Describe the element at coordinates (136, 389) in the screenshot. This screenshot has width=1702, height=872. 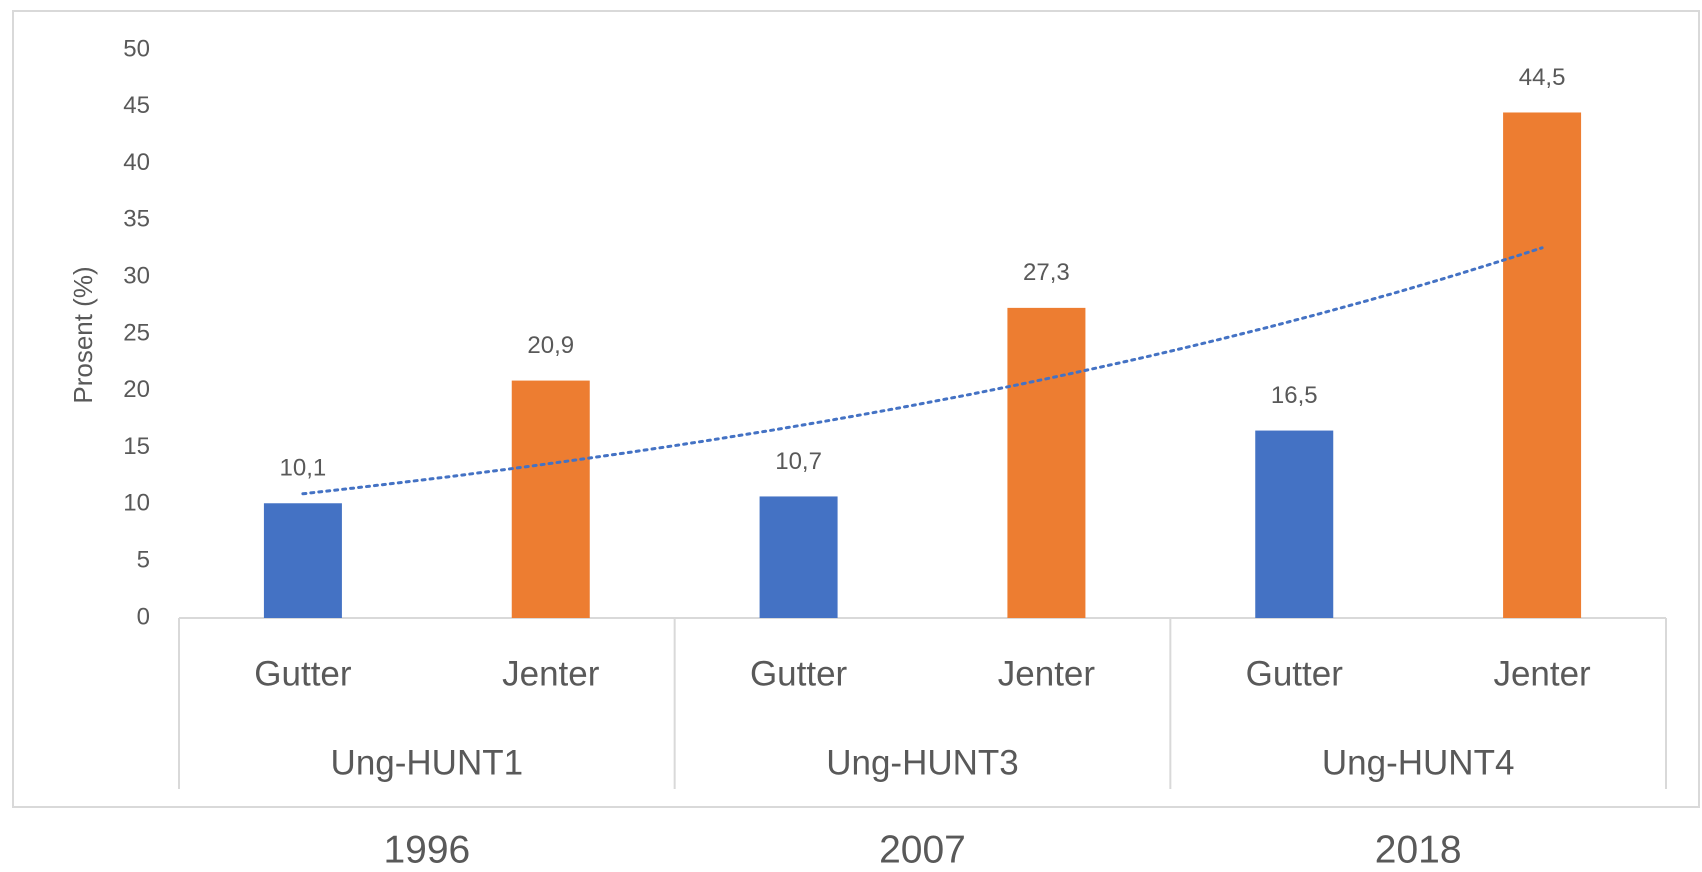
I see `y-tick-label: 20` at that location.